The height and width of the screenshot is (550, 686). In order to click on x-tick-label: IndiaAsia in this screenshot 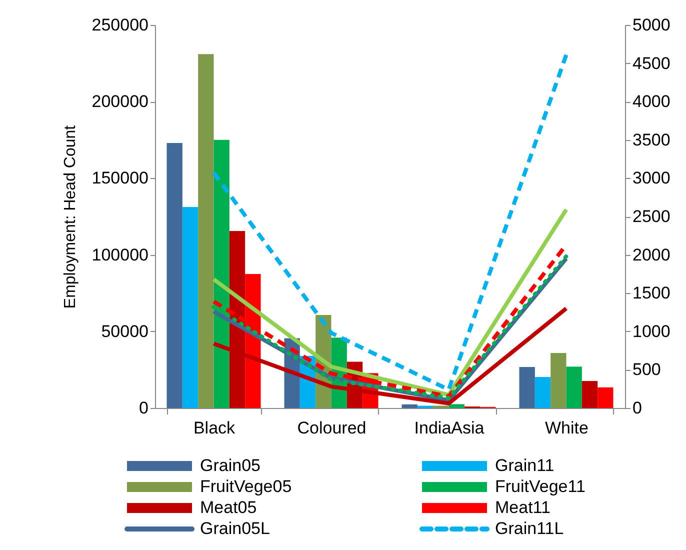, I will do `click(449, 428)`.